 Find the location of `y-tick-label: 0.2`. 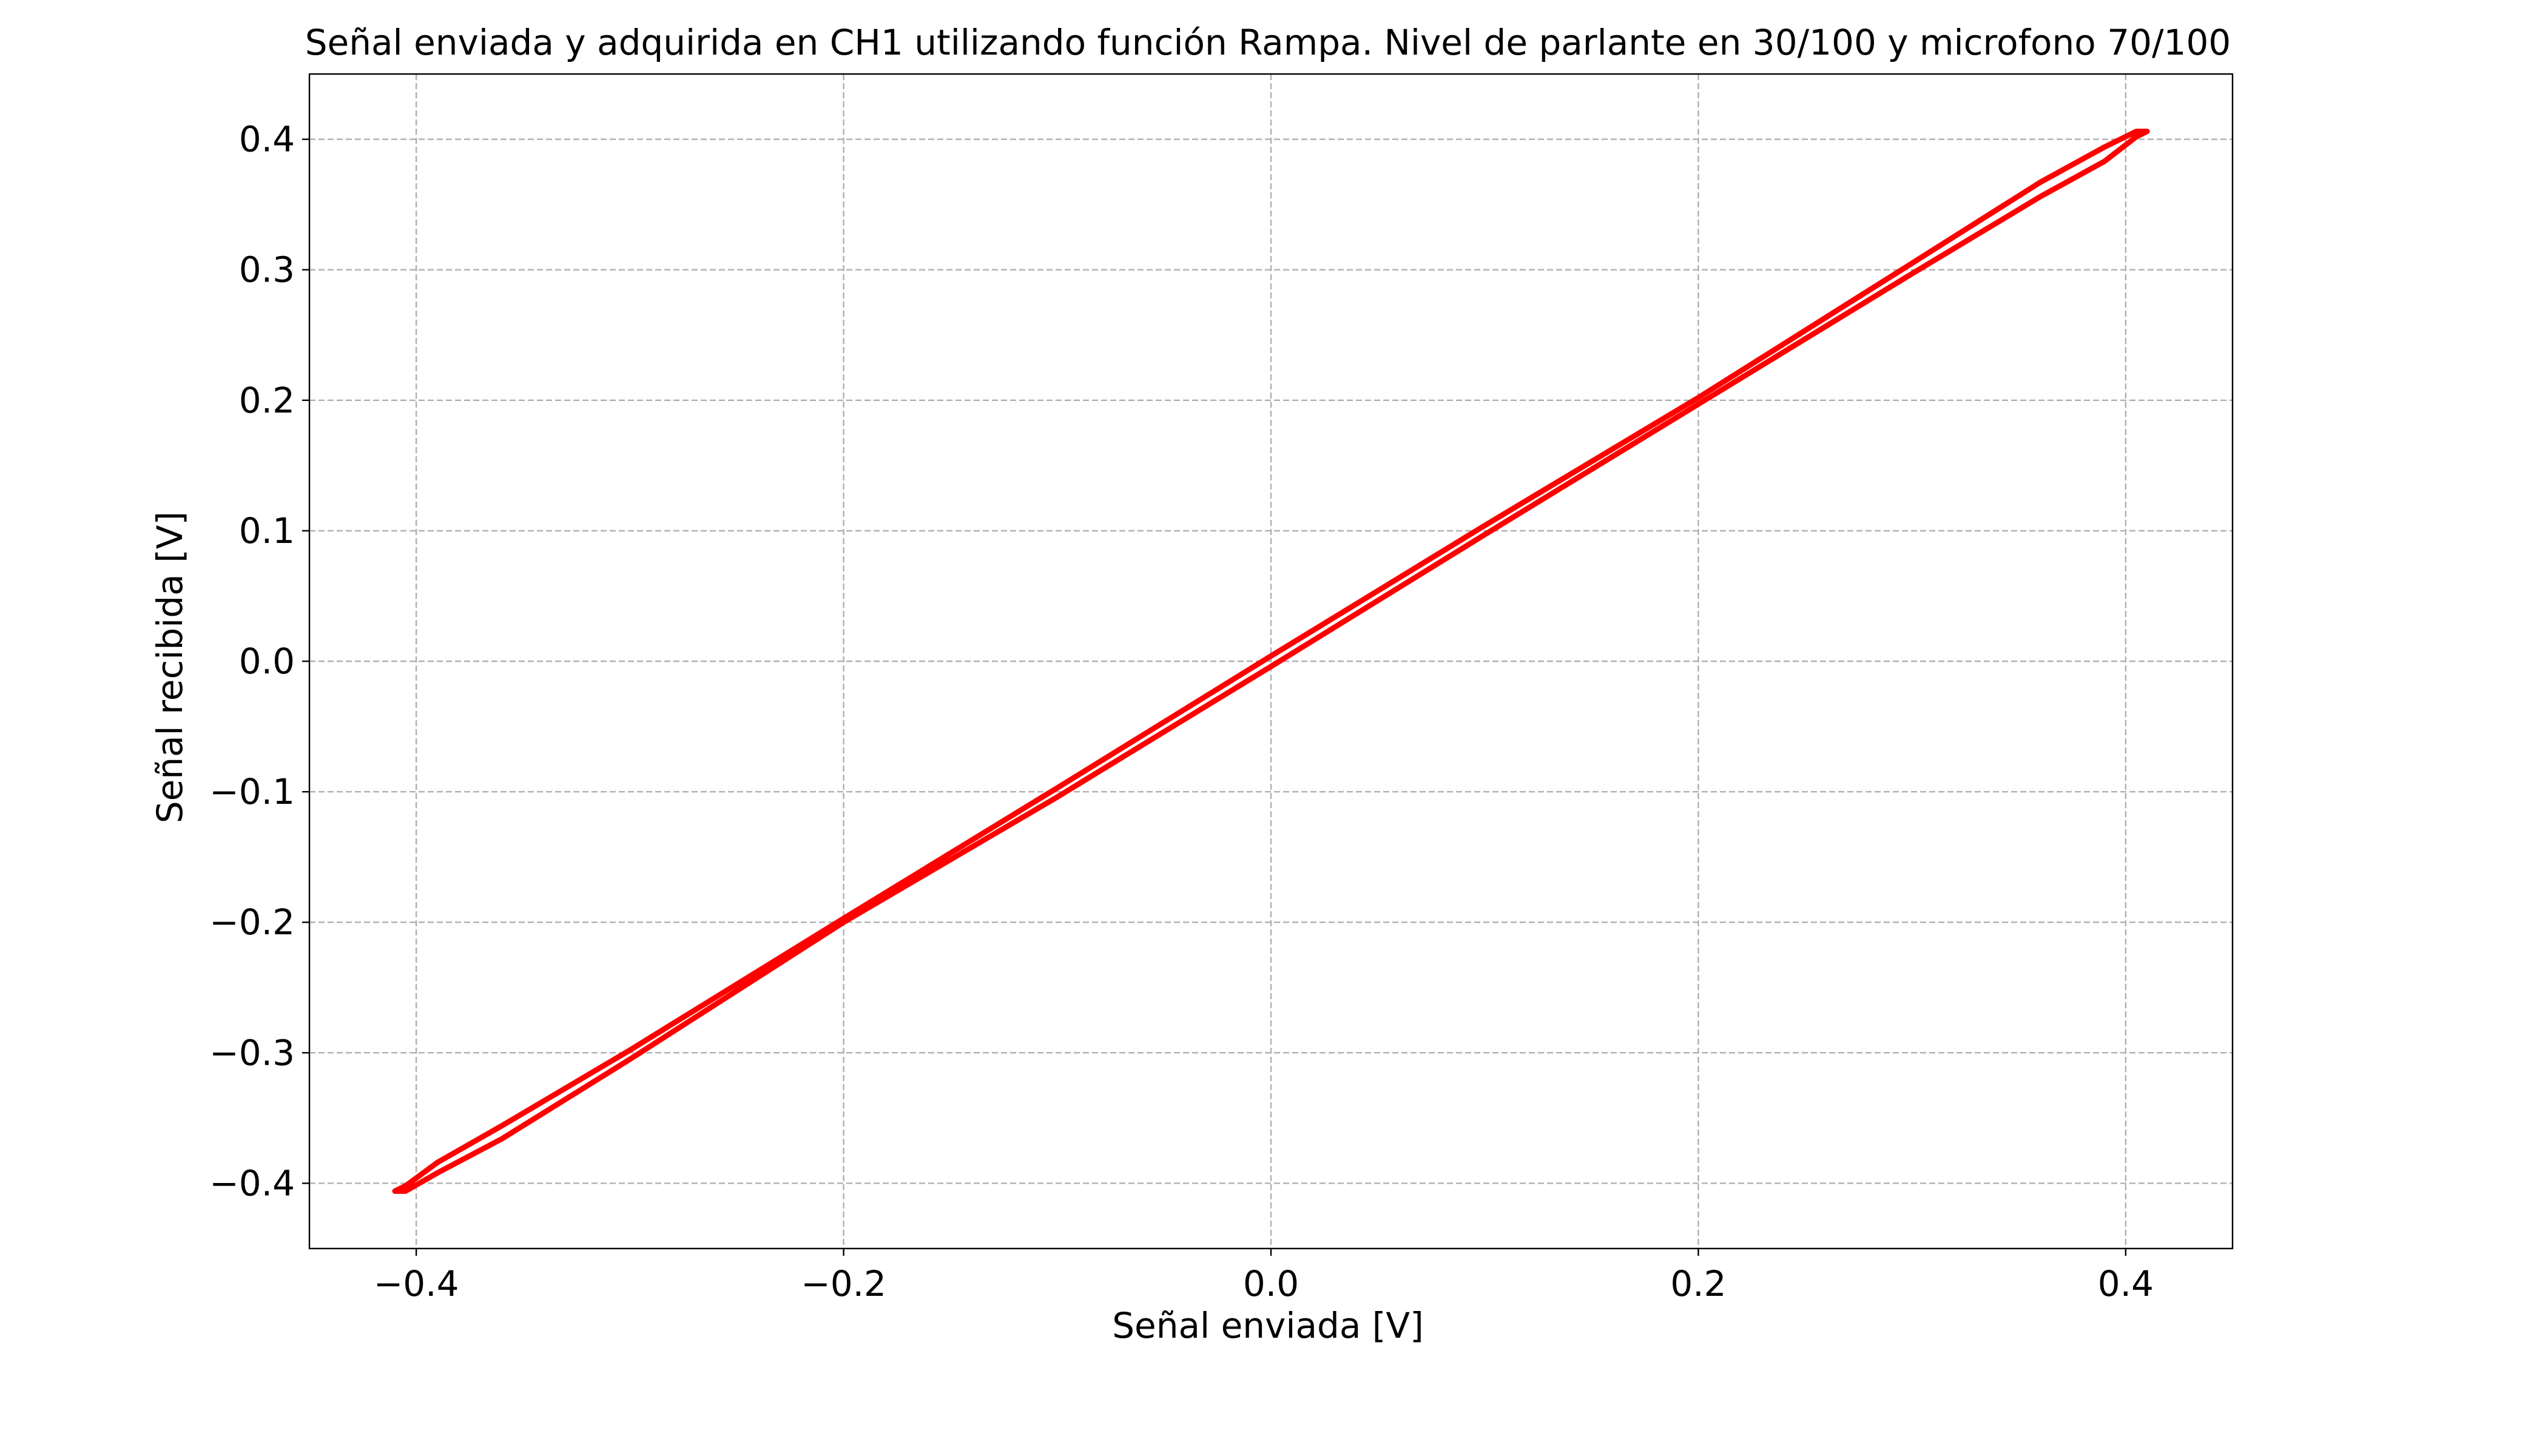

y-tick-label: 0.2 is located at coordinates (267, 400).